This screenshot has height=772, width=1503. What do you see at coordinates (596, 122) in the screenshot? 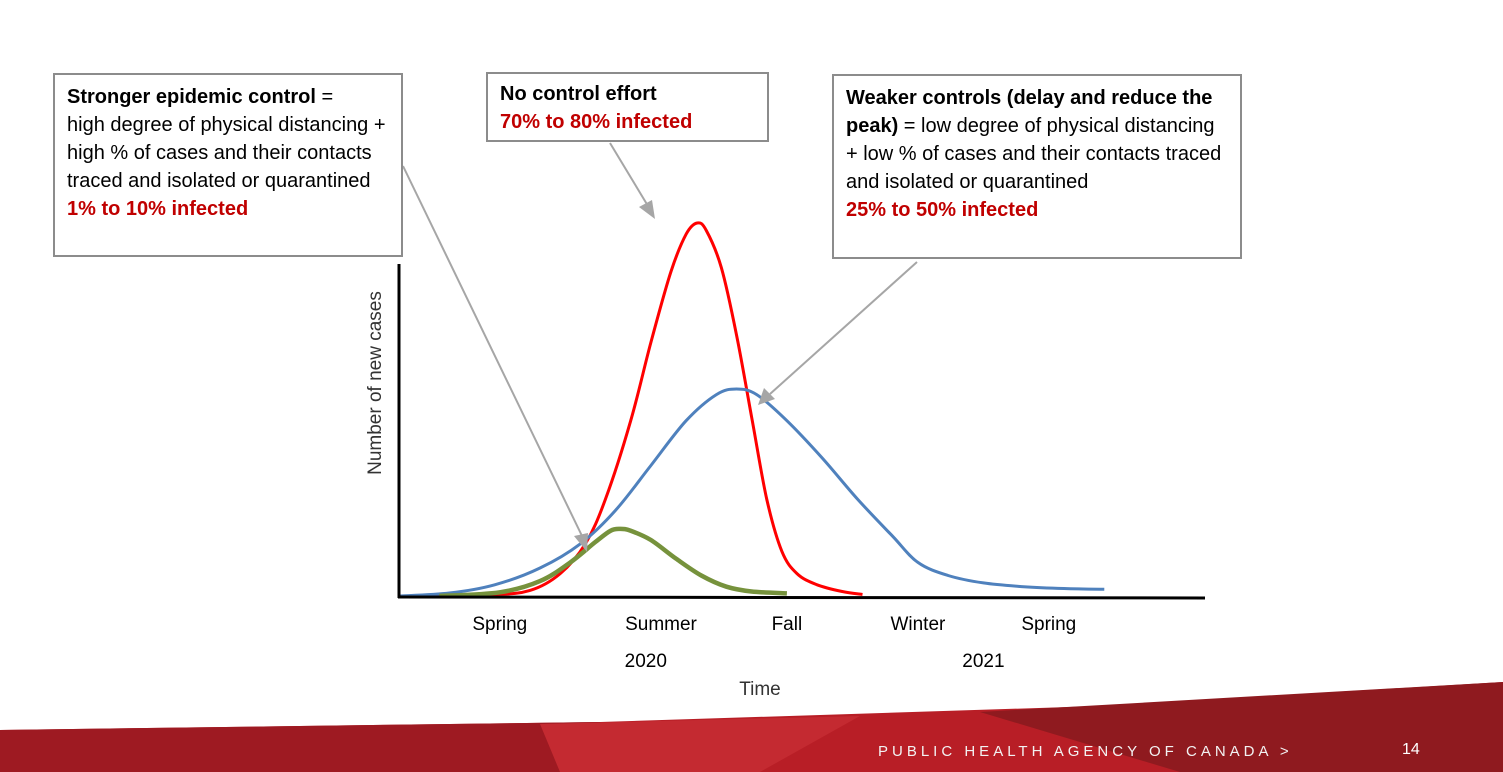
I see `callout-none-result: 70% to 80% infected` at bounding box center [596, 122].